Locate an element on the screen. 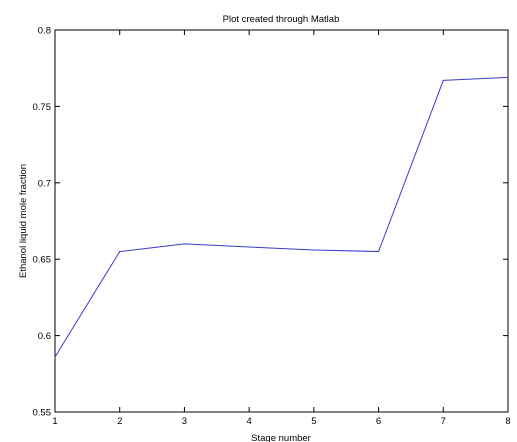 Image resolution: width=517 pixels, height=442 pixels. y-axis-label: Ethanol liquid mole fraction is located at coordinates (23, 221).